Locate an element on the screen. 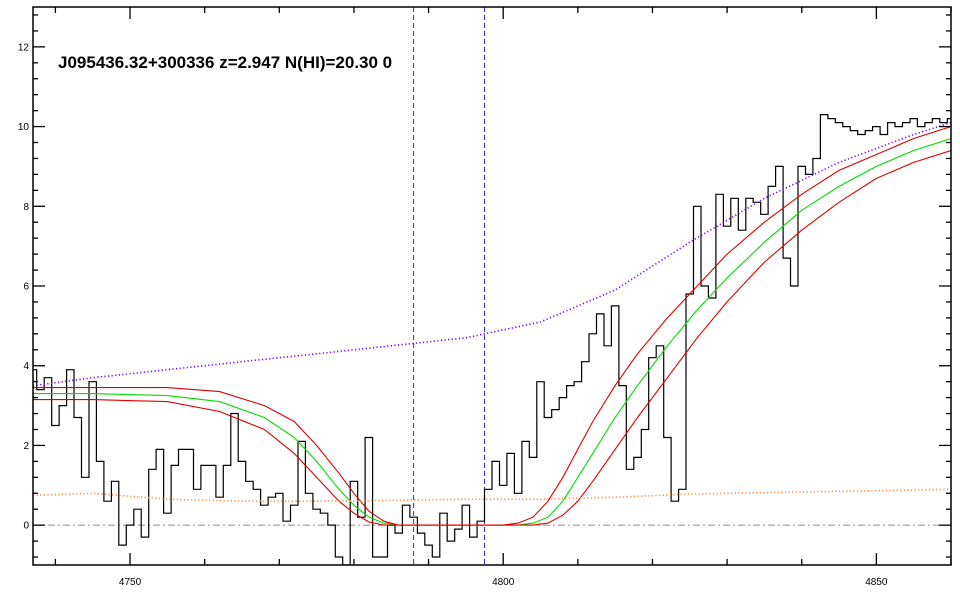 The image size is (960, 600). x-tick-label: 4850 is located at coordinates (876, 582).